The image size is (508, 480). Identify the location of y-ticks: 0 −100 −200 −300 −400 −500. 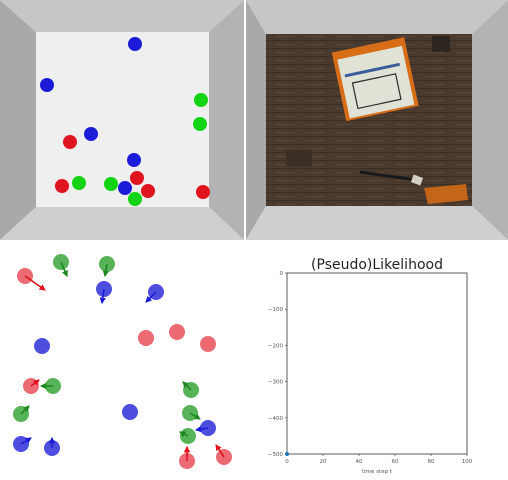
(277, 364).